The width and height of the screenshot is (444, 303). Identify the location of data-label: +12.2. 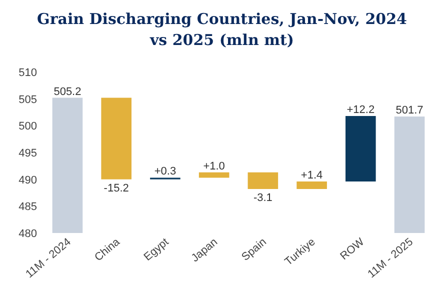
(360, 110).